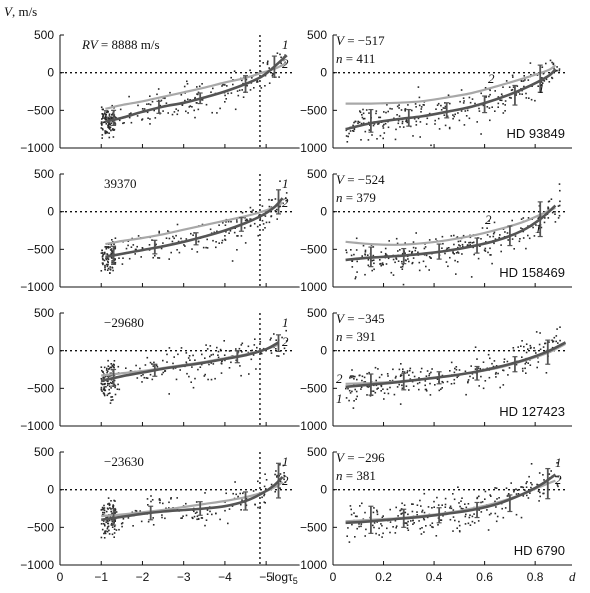 This screenshot has height=593, width=590. What do you see at coordinates (323, 212) in the screenshot?
I see `y-tick-label: 0` at bounding box center [323, 212].